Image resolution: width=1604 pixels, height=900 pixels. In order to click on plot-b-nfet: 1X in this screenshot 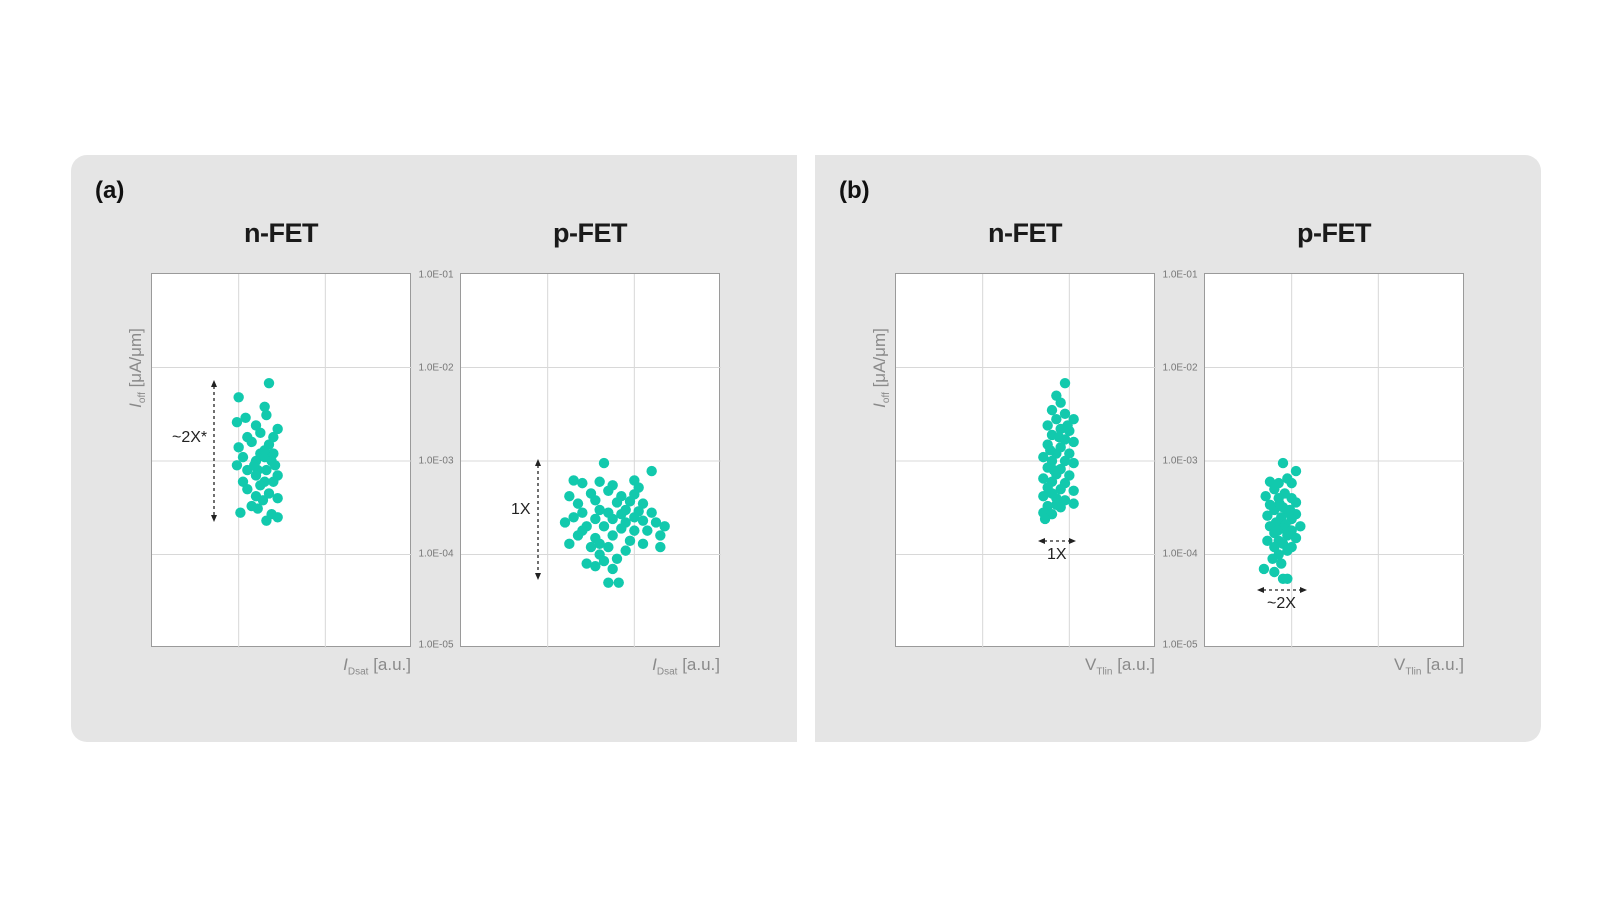, I will do `click(1025, 460)`.